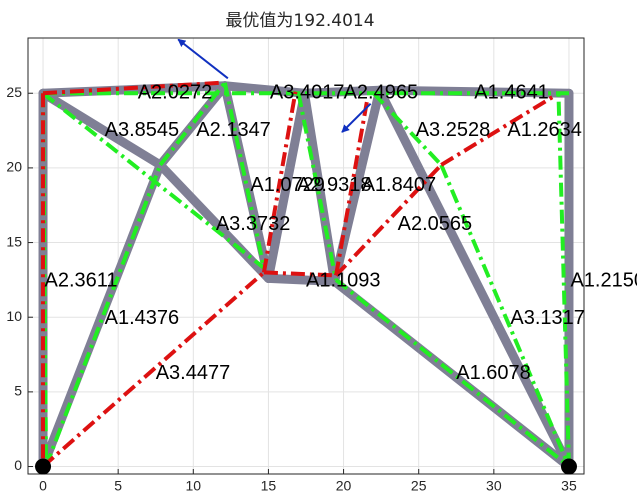  What do you see at coordinates (43, 486) in the screenshot?
I see `x-tick-label: 0` at bounding box center [43, 486].